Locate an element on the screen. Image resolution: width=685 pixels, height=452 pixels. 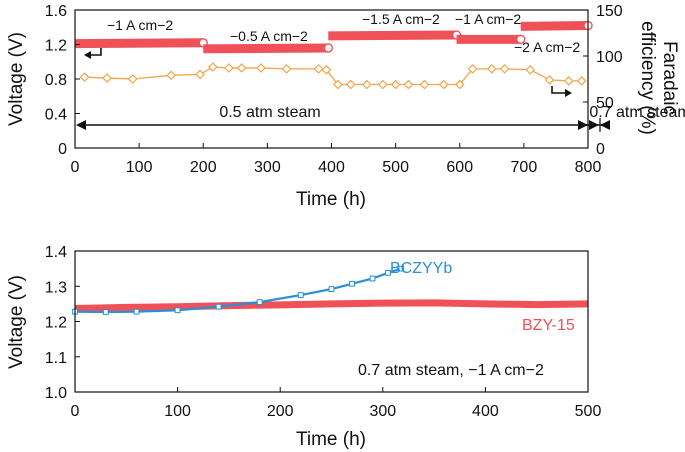
bottom-x-tick-label: 400 is located at coordinates (485, 411).